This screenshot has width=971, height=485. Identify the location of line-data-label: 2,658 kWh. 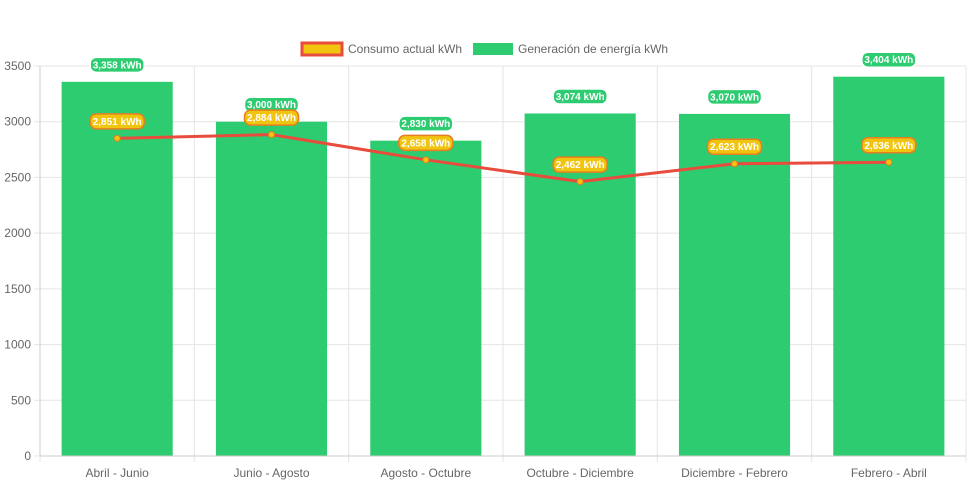
(426, 143).